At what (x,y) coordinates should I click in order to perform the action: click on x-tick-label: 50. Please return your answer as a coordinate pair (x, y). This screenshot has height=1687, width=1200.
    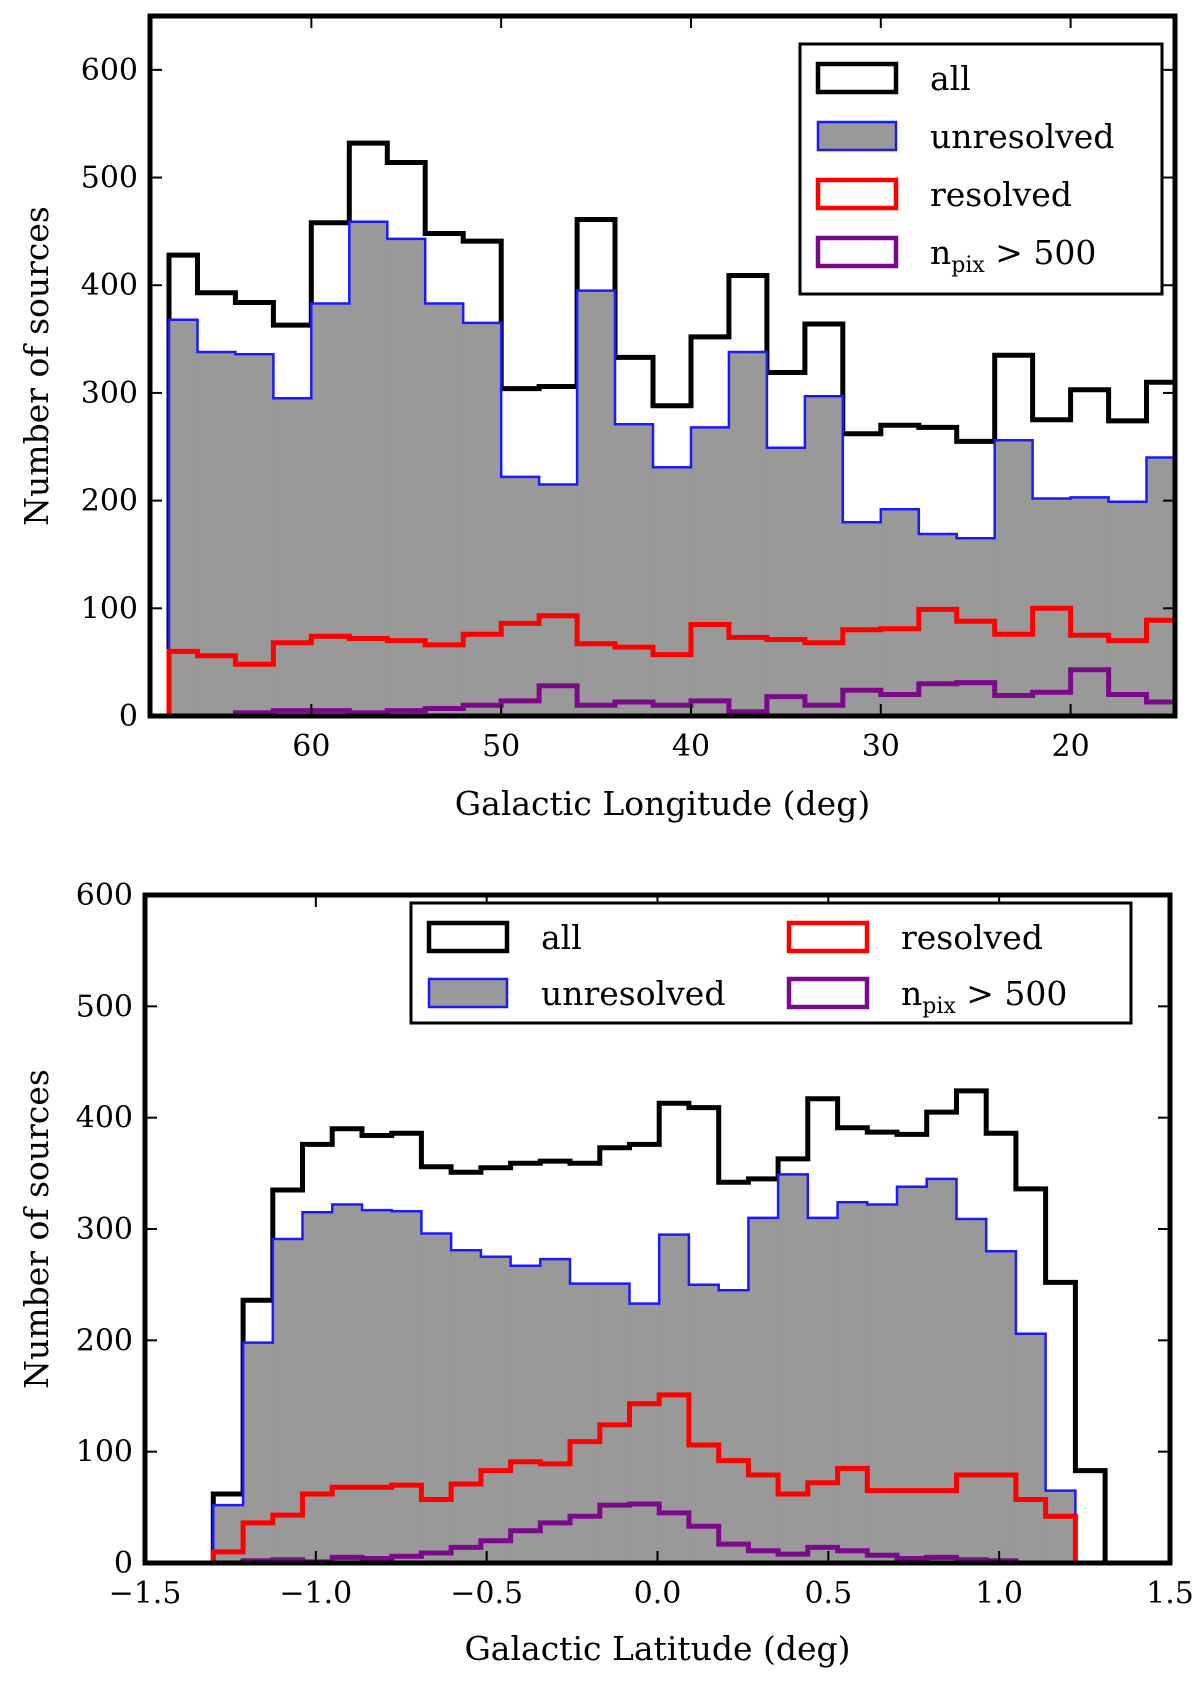
    Looking at the image, I should click on (501, 746).